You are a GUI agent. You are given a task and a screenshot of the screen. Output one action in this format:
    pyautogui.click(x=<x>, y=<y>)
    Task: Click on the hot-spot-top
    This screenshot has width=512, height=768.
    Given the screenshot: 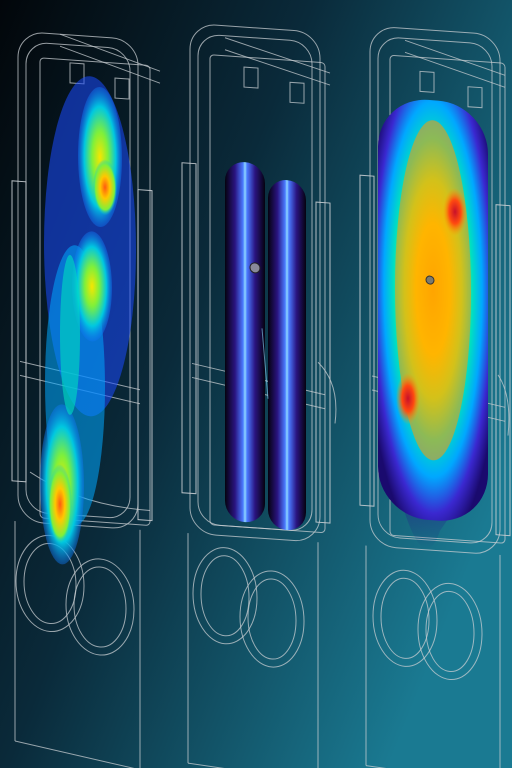 What is the action you would take?
    pyautogui.click(x=455, y=211)
    